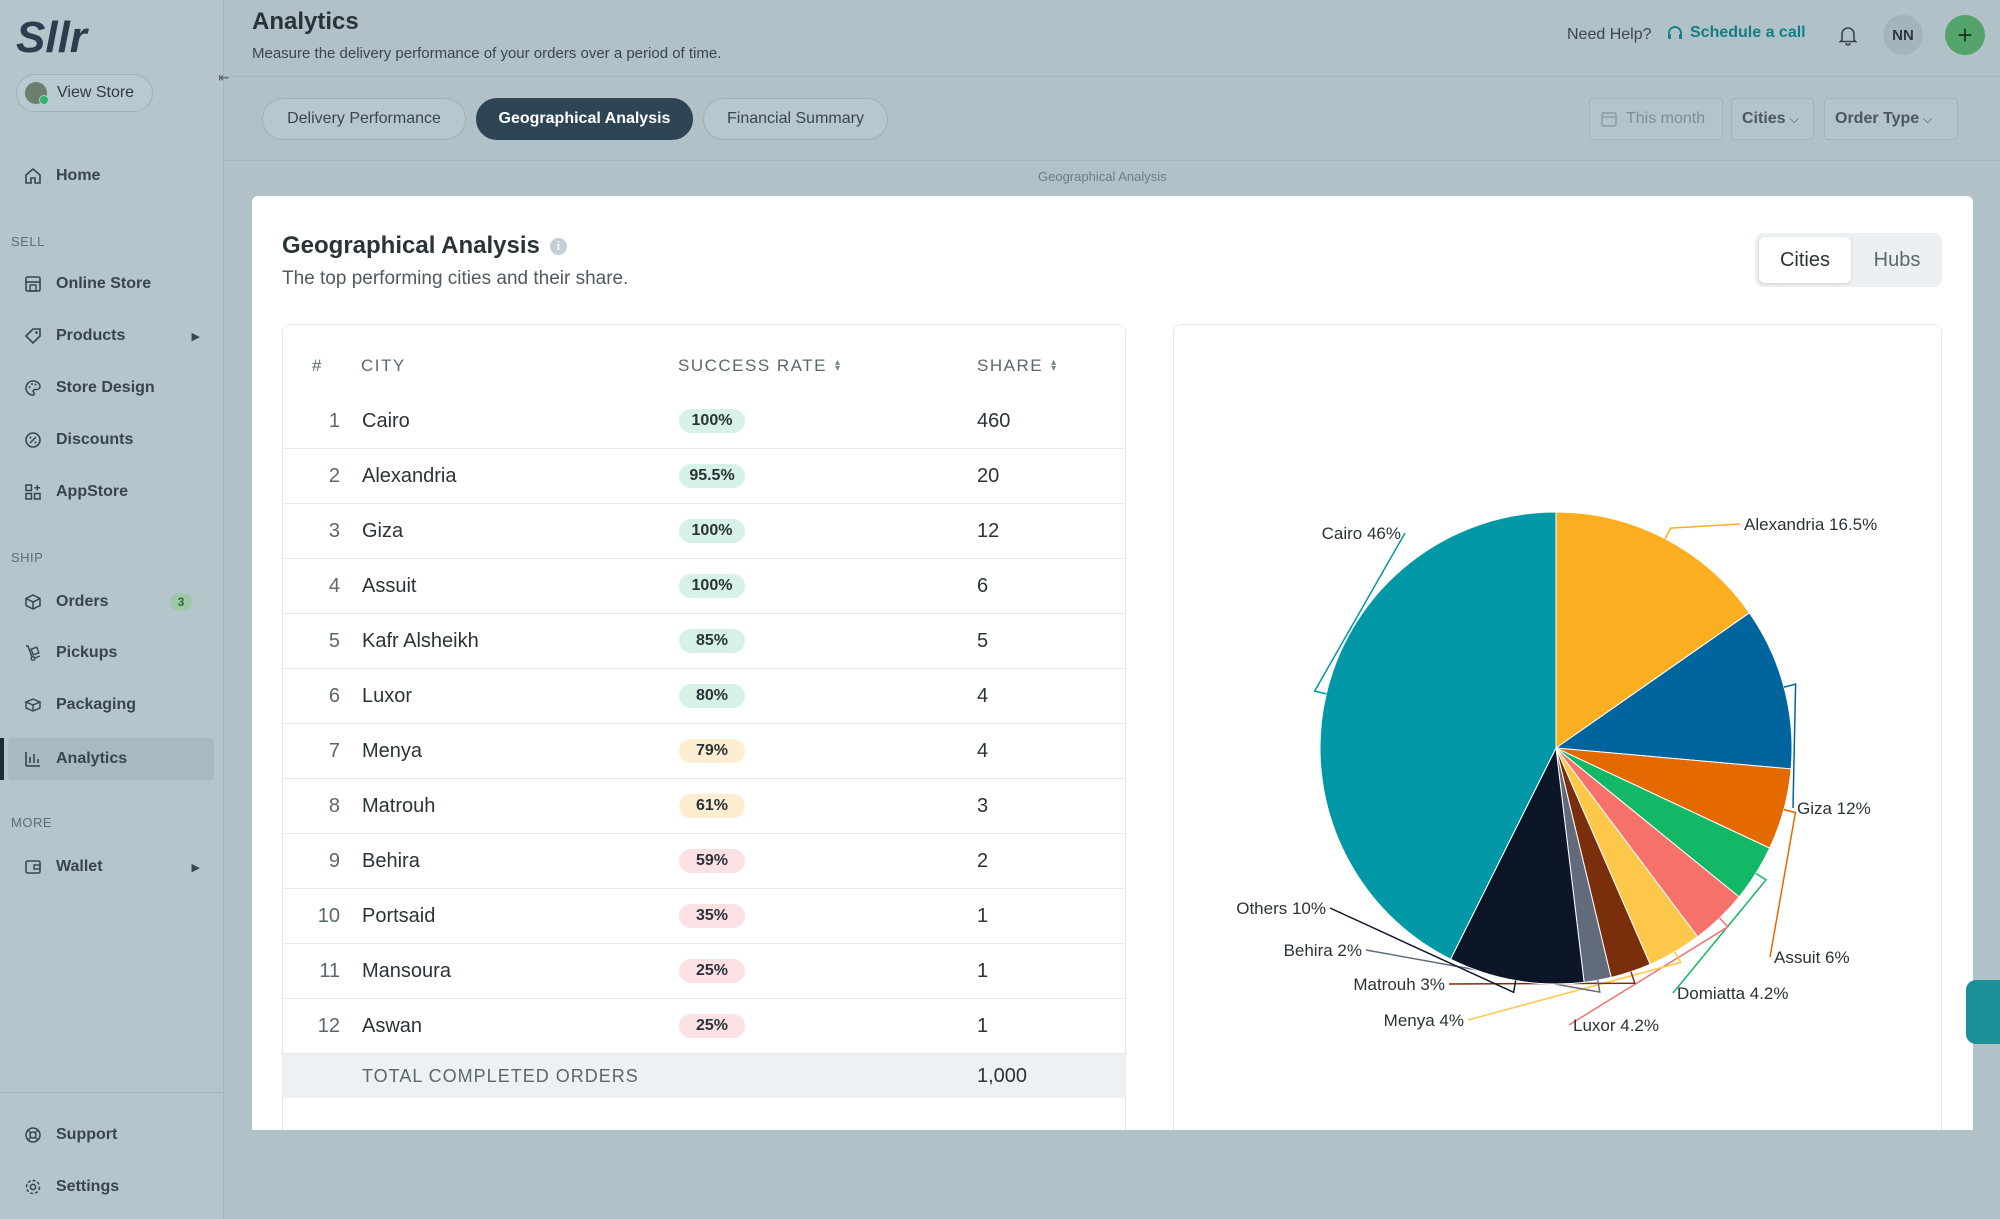 This screenshot has height=1219, width=2000. Describe the element at coordinates (1897, 259) in the screenshot. I see `toggle-hubs: Hubs` at that location.